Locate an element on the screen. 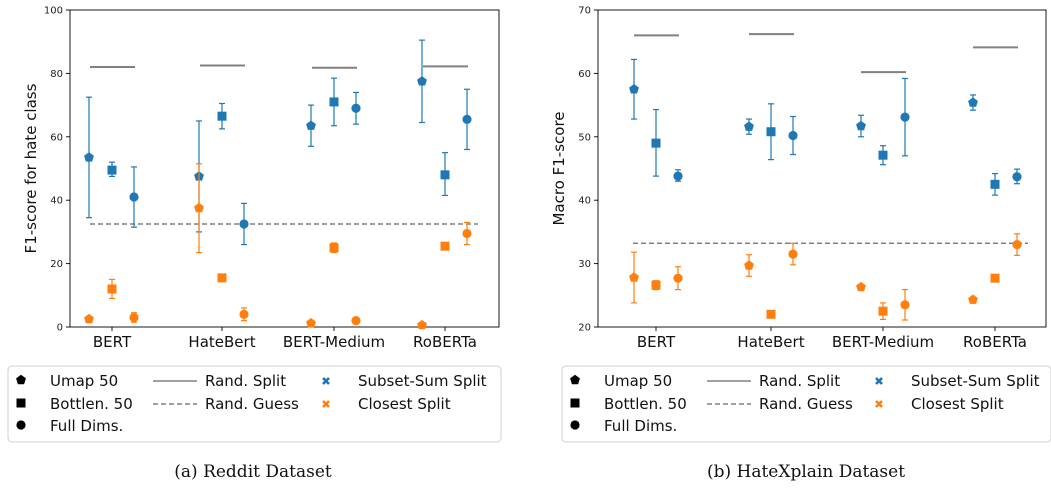  y-tick-label: 70 is located at coordinates (584, 11).